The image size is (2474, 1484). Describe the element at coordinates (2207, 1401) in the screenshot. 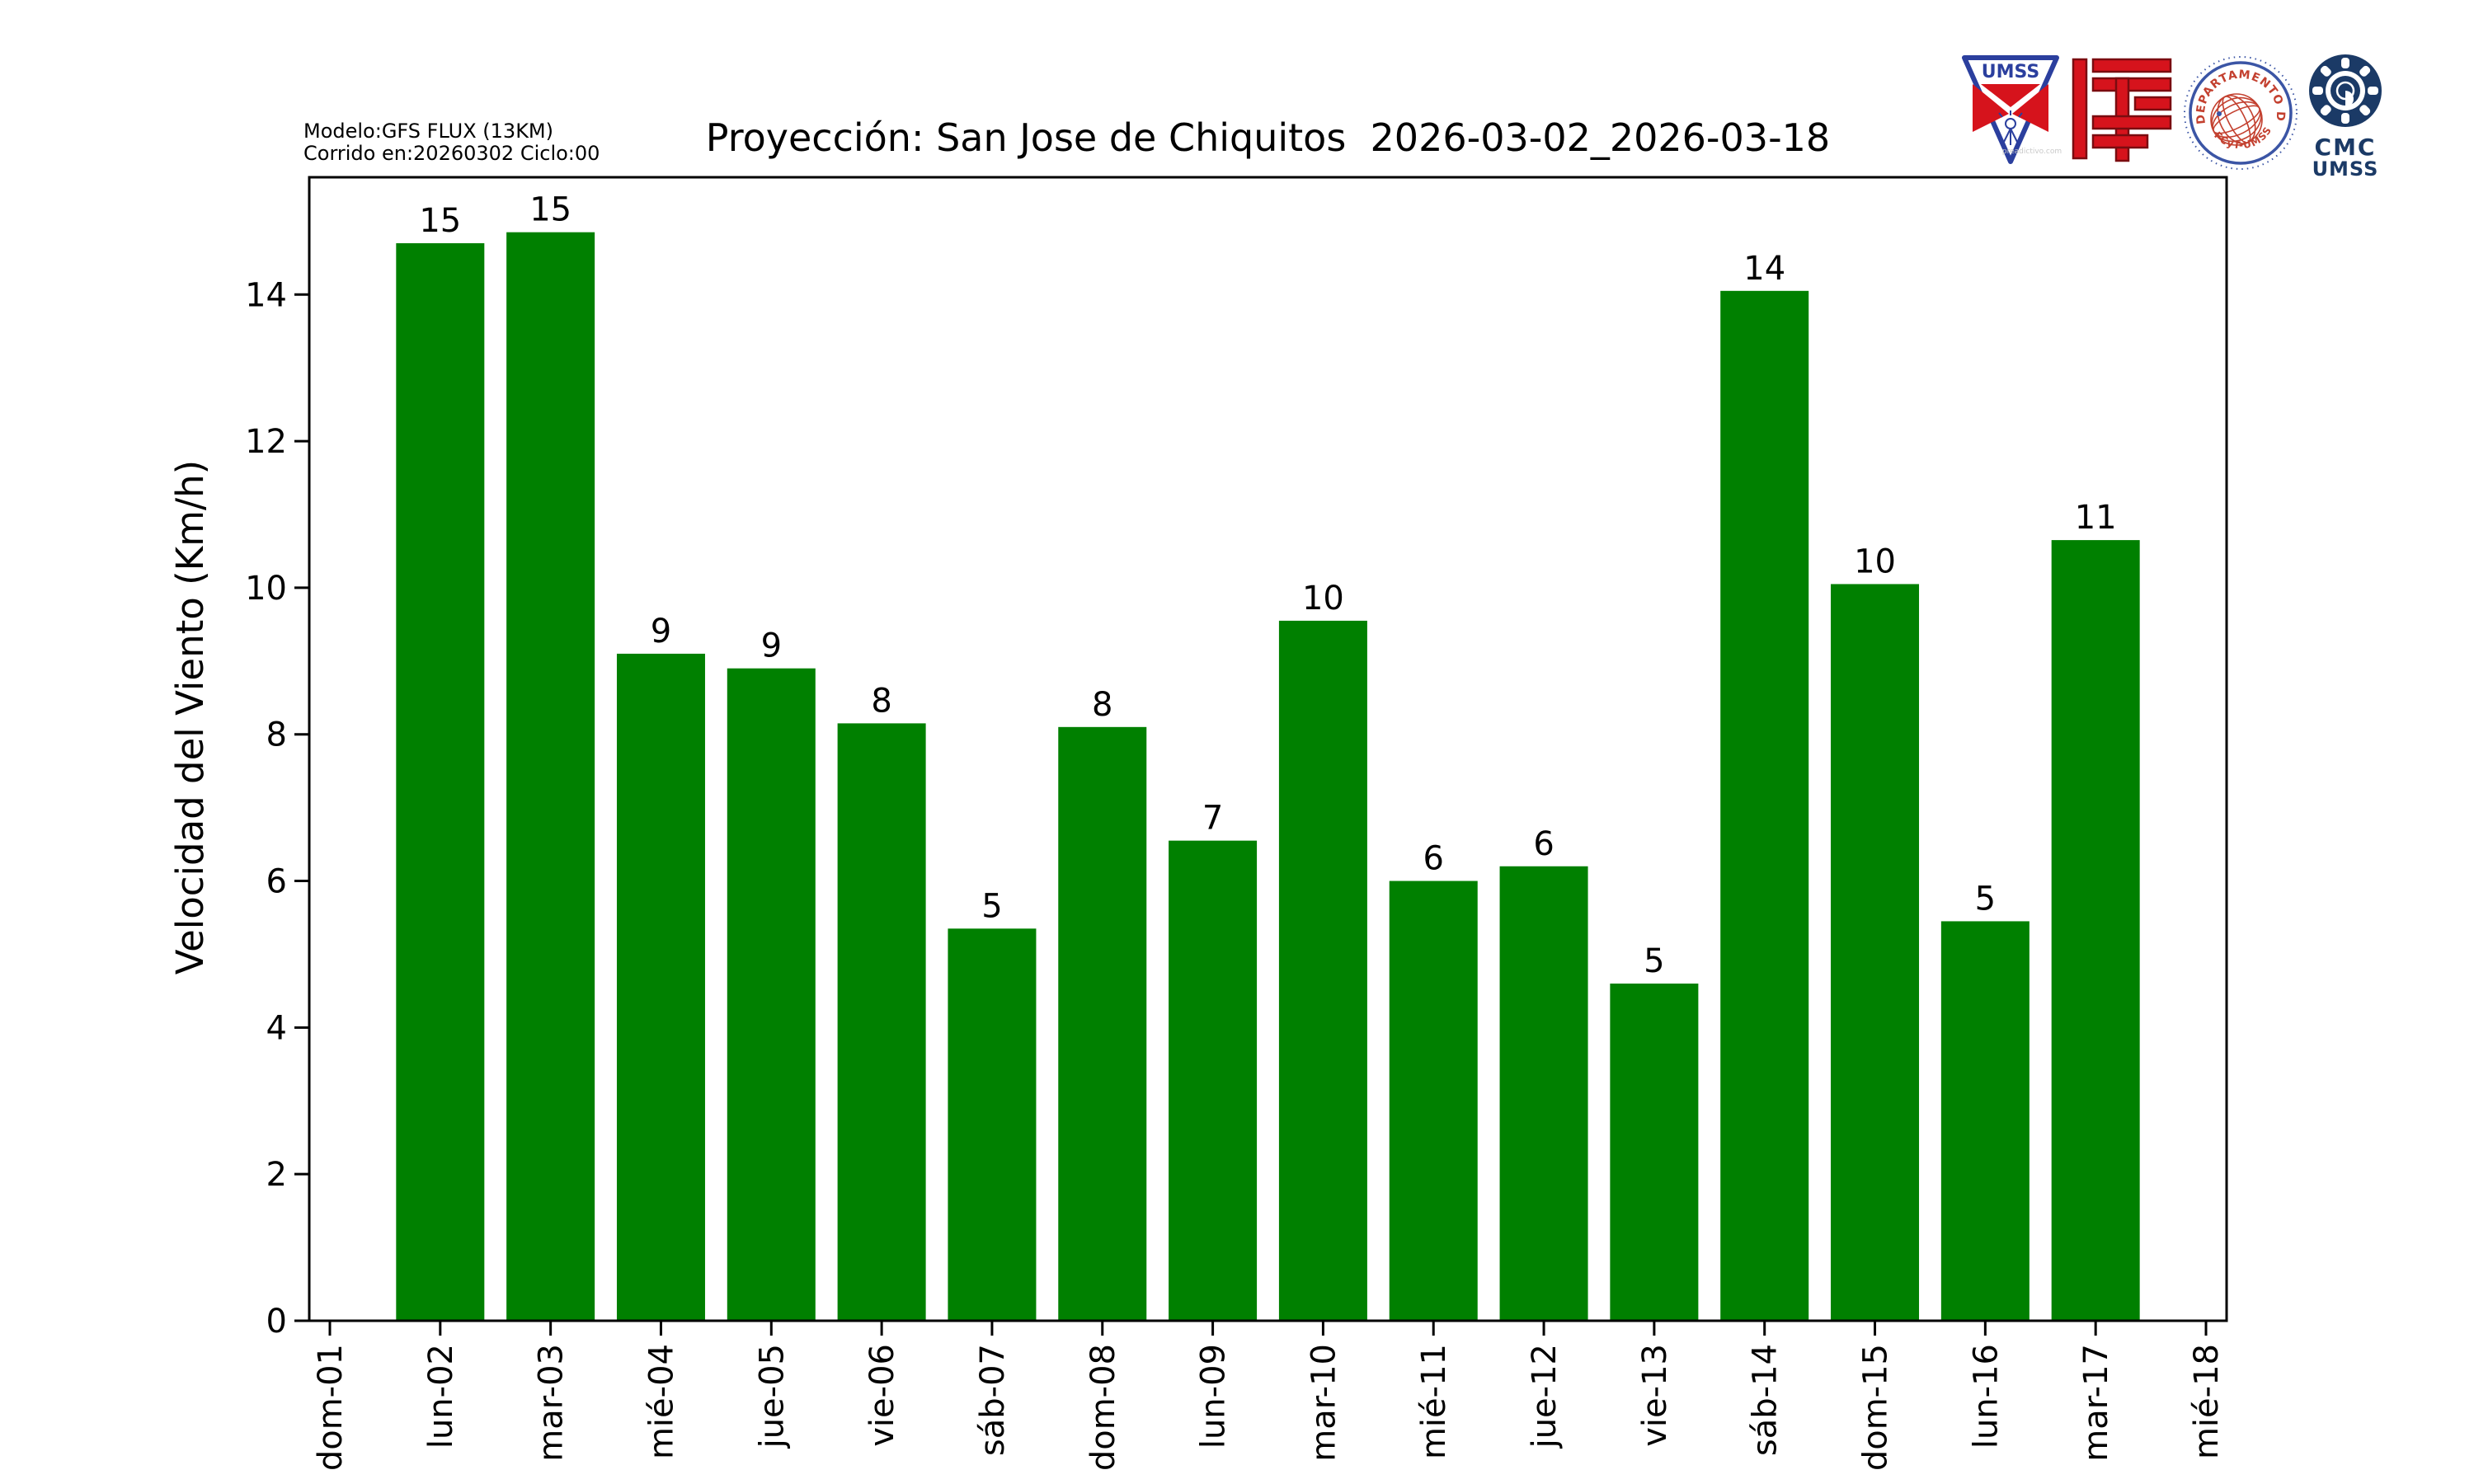

I see `x-axis-tick-label: mié-18` at that location.